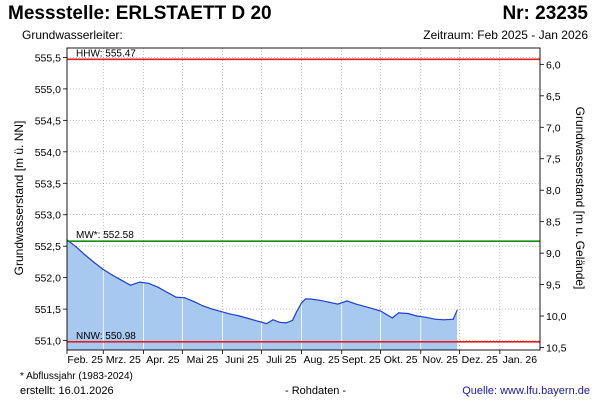  What do you see at coordinates (48, 310) in the screenshot?
I see `y-tick-label: 551,5` at bounding box center [48, 310].